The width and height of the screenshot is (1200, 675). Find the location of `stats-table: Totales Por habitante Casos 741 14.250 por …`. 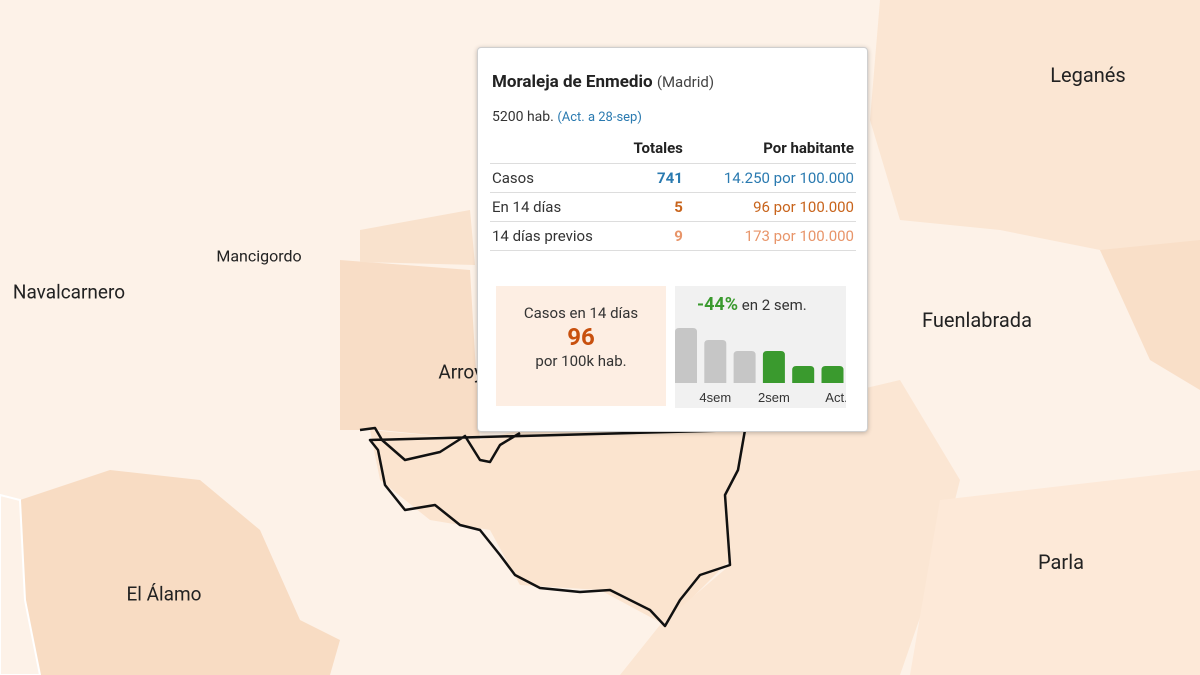

stats-table: Totales Por habitante Casos 741 14.250 por … is located at coordinates (673, 193).